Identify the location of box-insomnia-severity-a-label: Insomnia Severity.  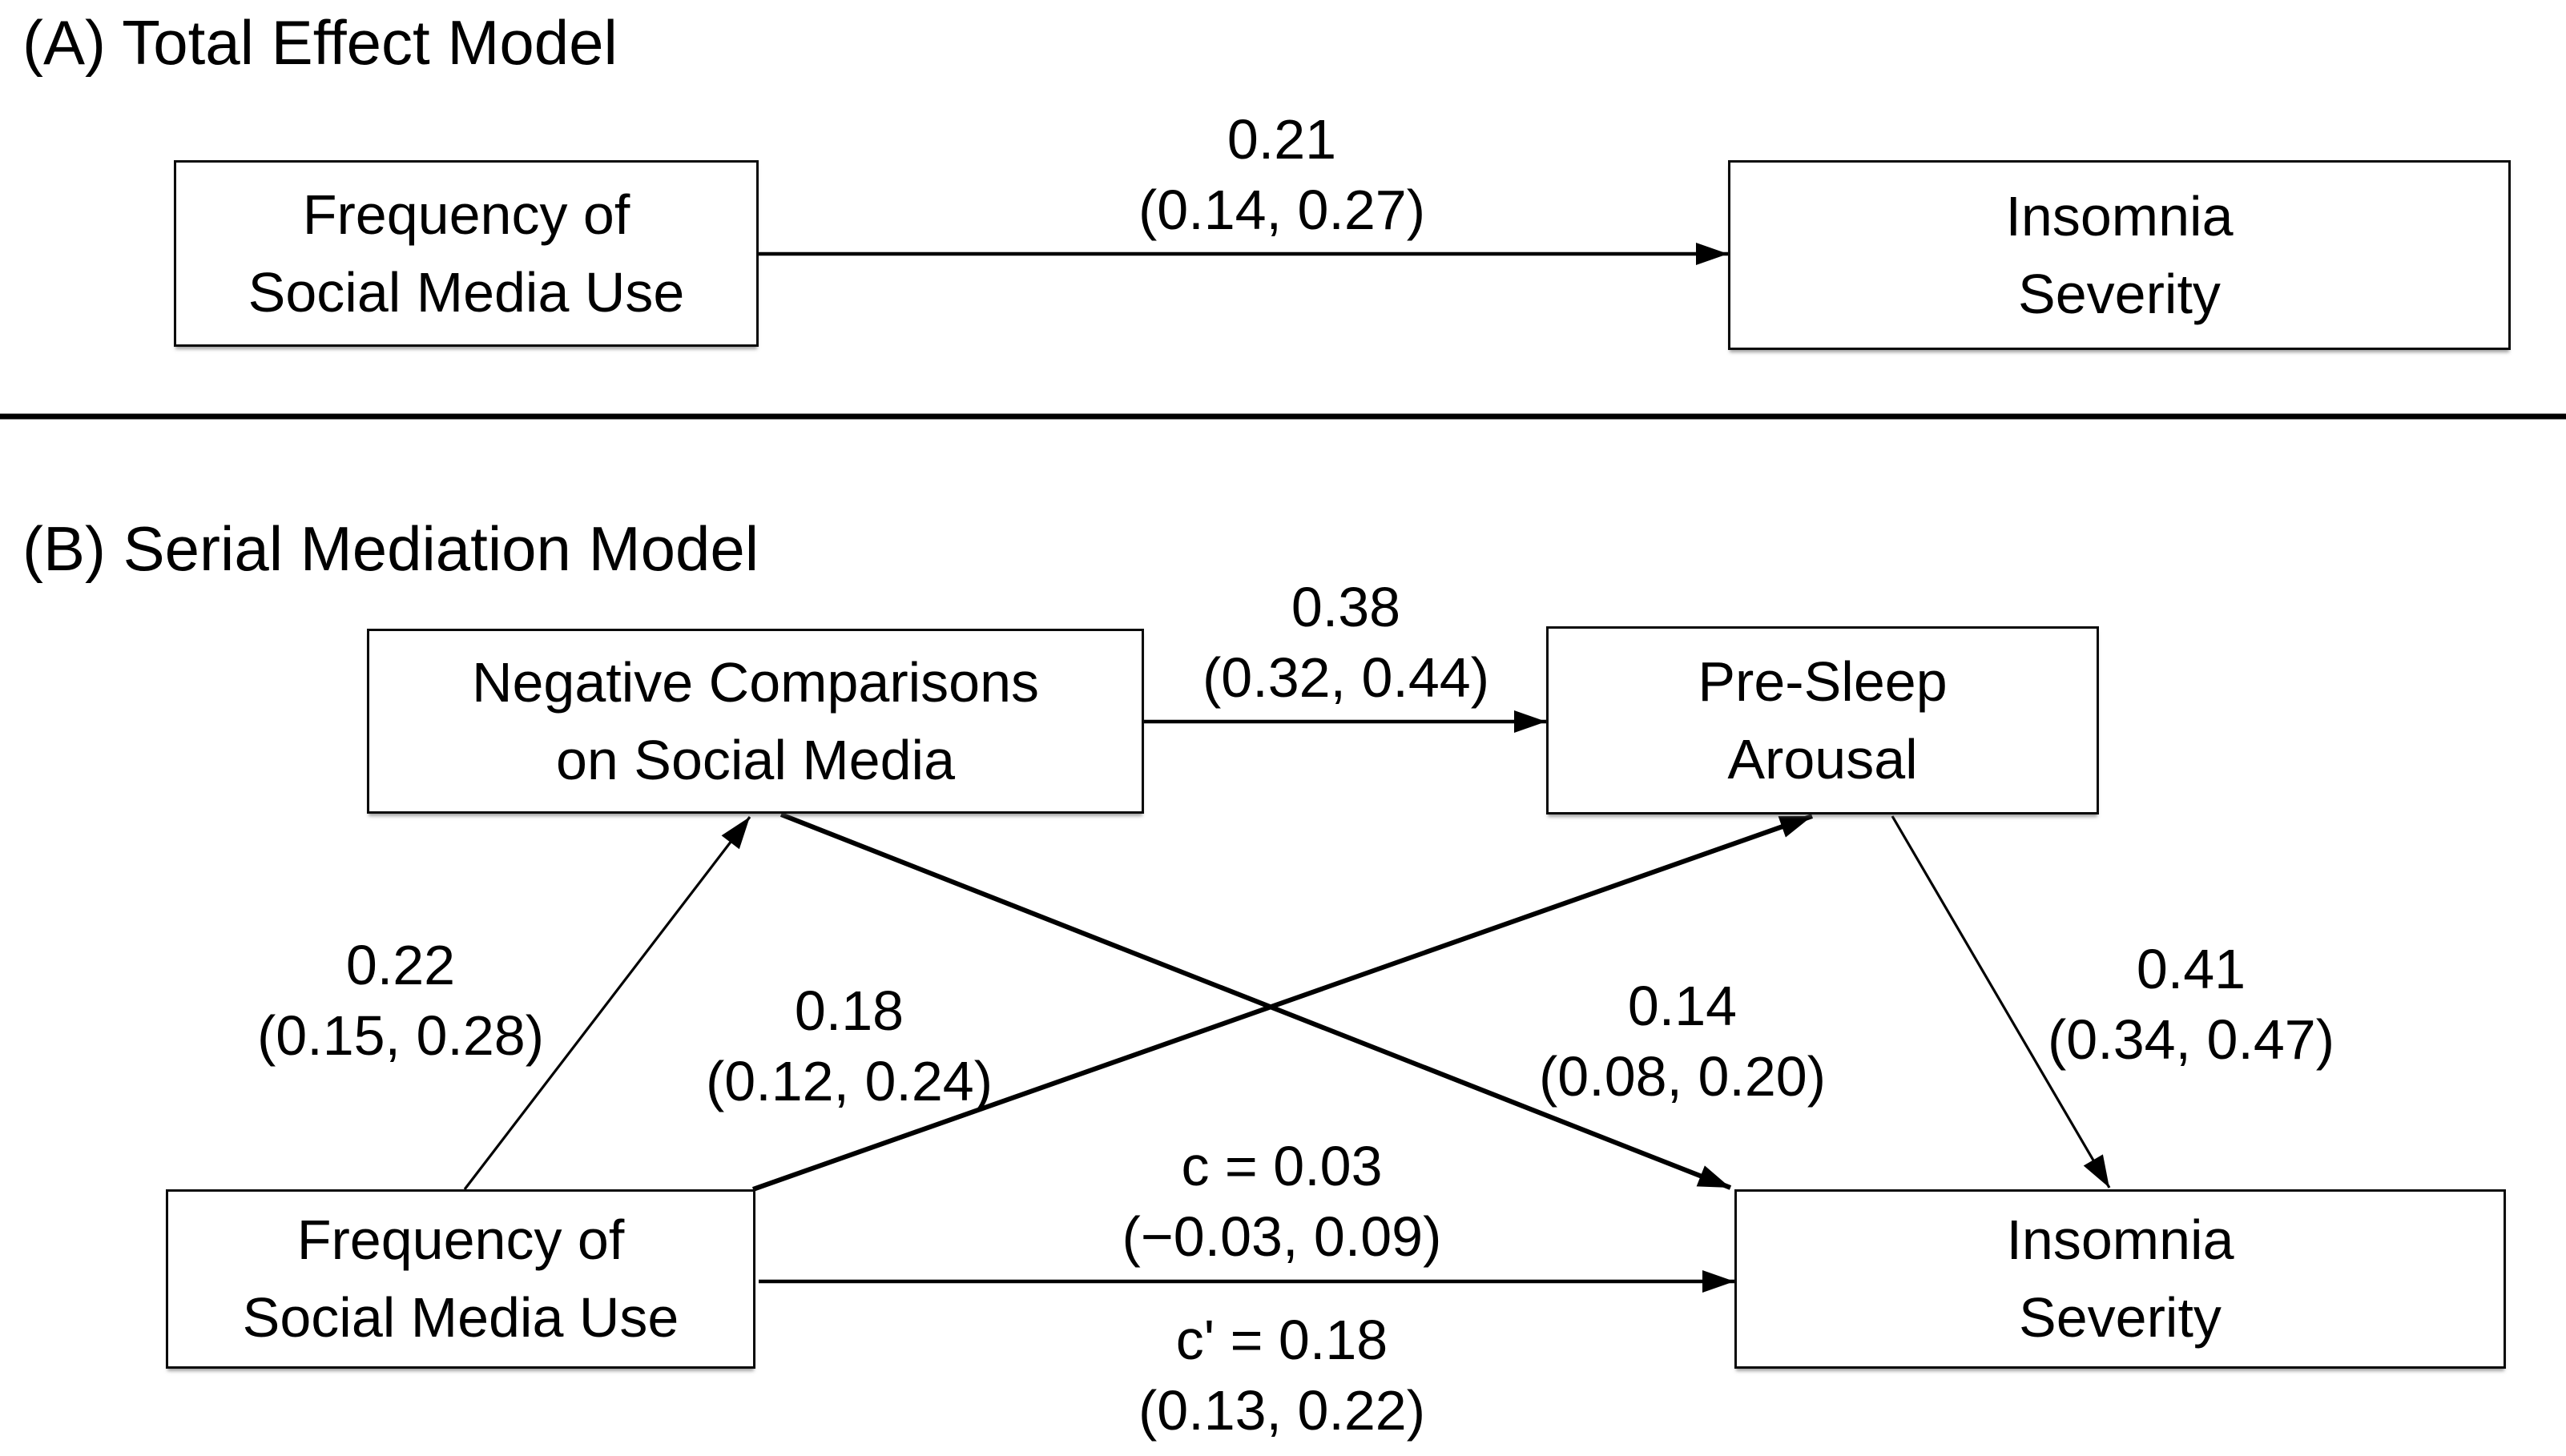
(2119, 254).